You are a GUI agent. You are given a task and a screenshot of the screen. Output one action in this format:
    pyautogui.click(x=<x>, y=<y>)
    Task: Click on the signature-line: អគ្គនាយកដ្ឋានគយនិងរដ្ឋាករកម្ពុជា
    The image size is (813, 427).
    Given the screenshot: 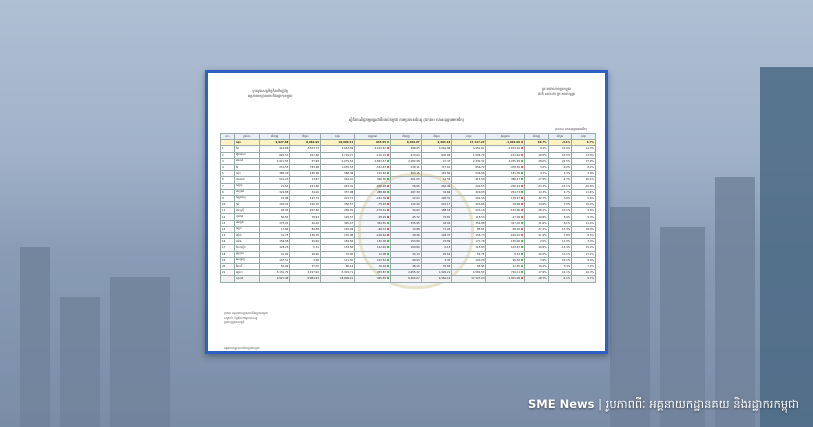 What is the action you would take?
    pyautogui.click(x=242, y=348)
    